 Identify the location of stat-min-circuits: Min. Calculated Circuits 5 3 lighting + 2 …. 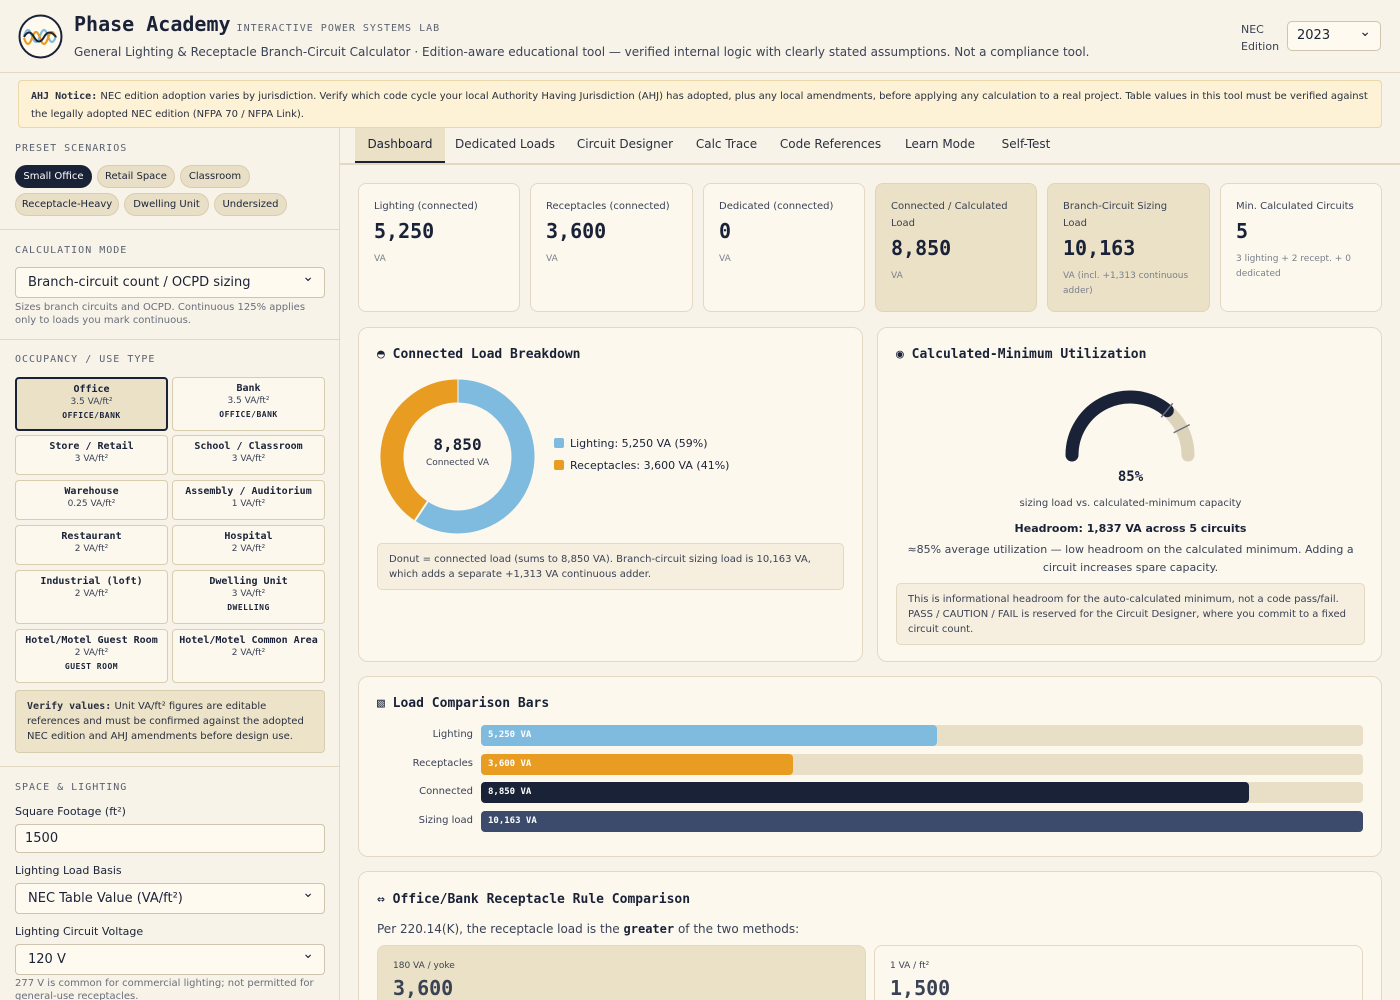
(1301, 247).